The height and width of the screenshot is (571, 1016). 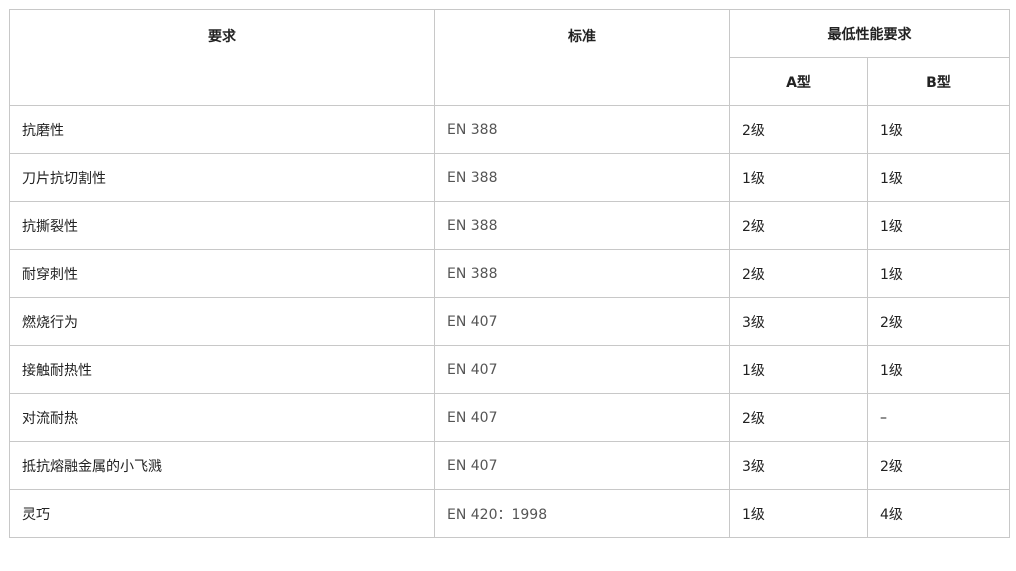 What do you see at coordinates (222, 177) in the screenshot?
I see `cell-requirement: 刀片抗切割性` at bounding box center [222, 177].